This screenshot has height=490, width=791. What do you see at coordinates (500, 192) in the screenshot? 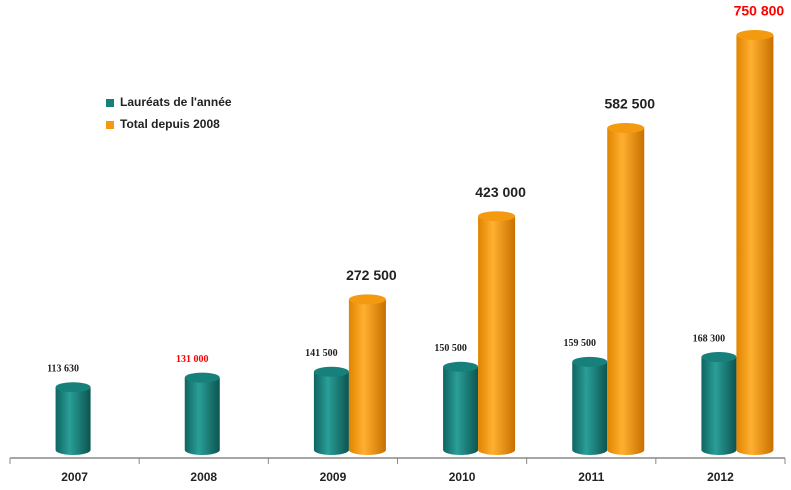
I see `data-label: 423 000` at bounding box center [500, 192].